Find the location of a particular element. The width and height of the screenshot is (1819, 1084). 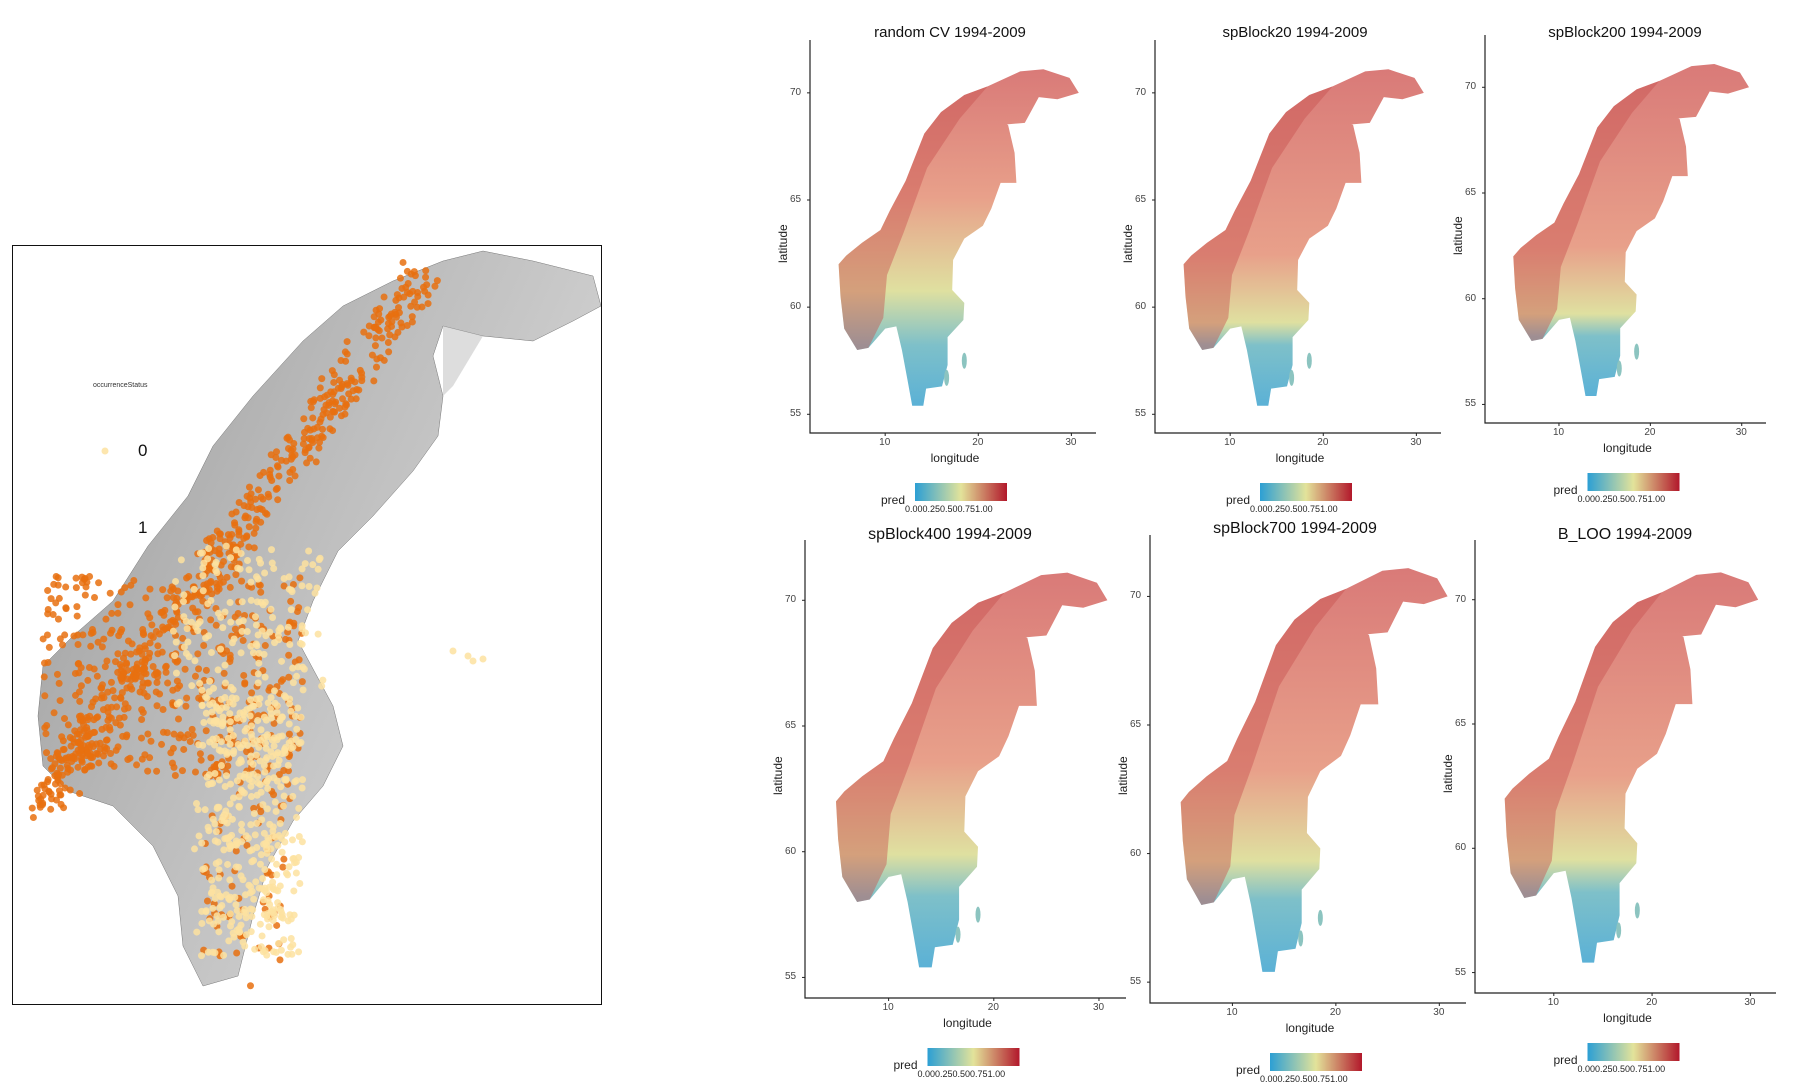

y-axis-label: latitude is located at coordinates (1448, 773).